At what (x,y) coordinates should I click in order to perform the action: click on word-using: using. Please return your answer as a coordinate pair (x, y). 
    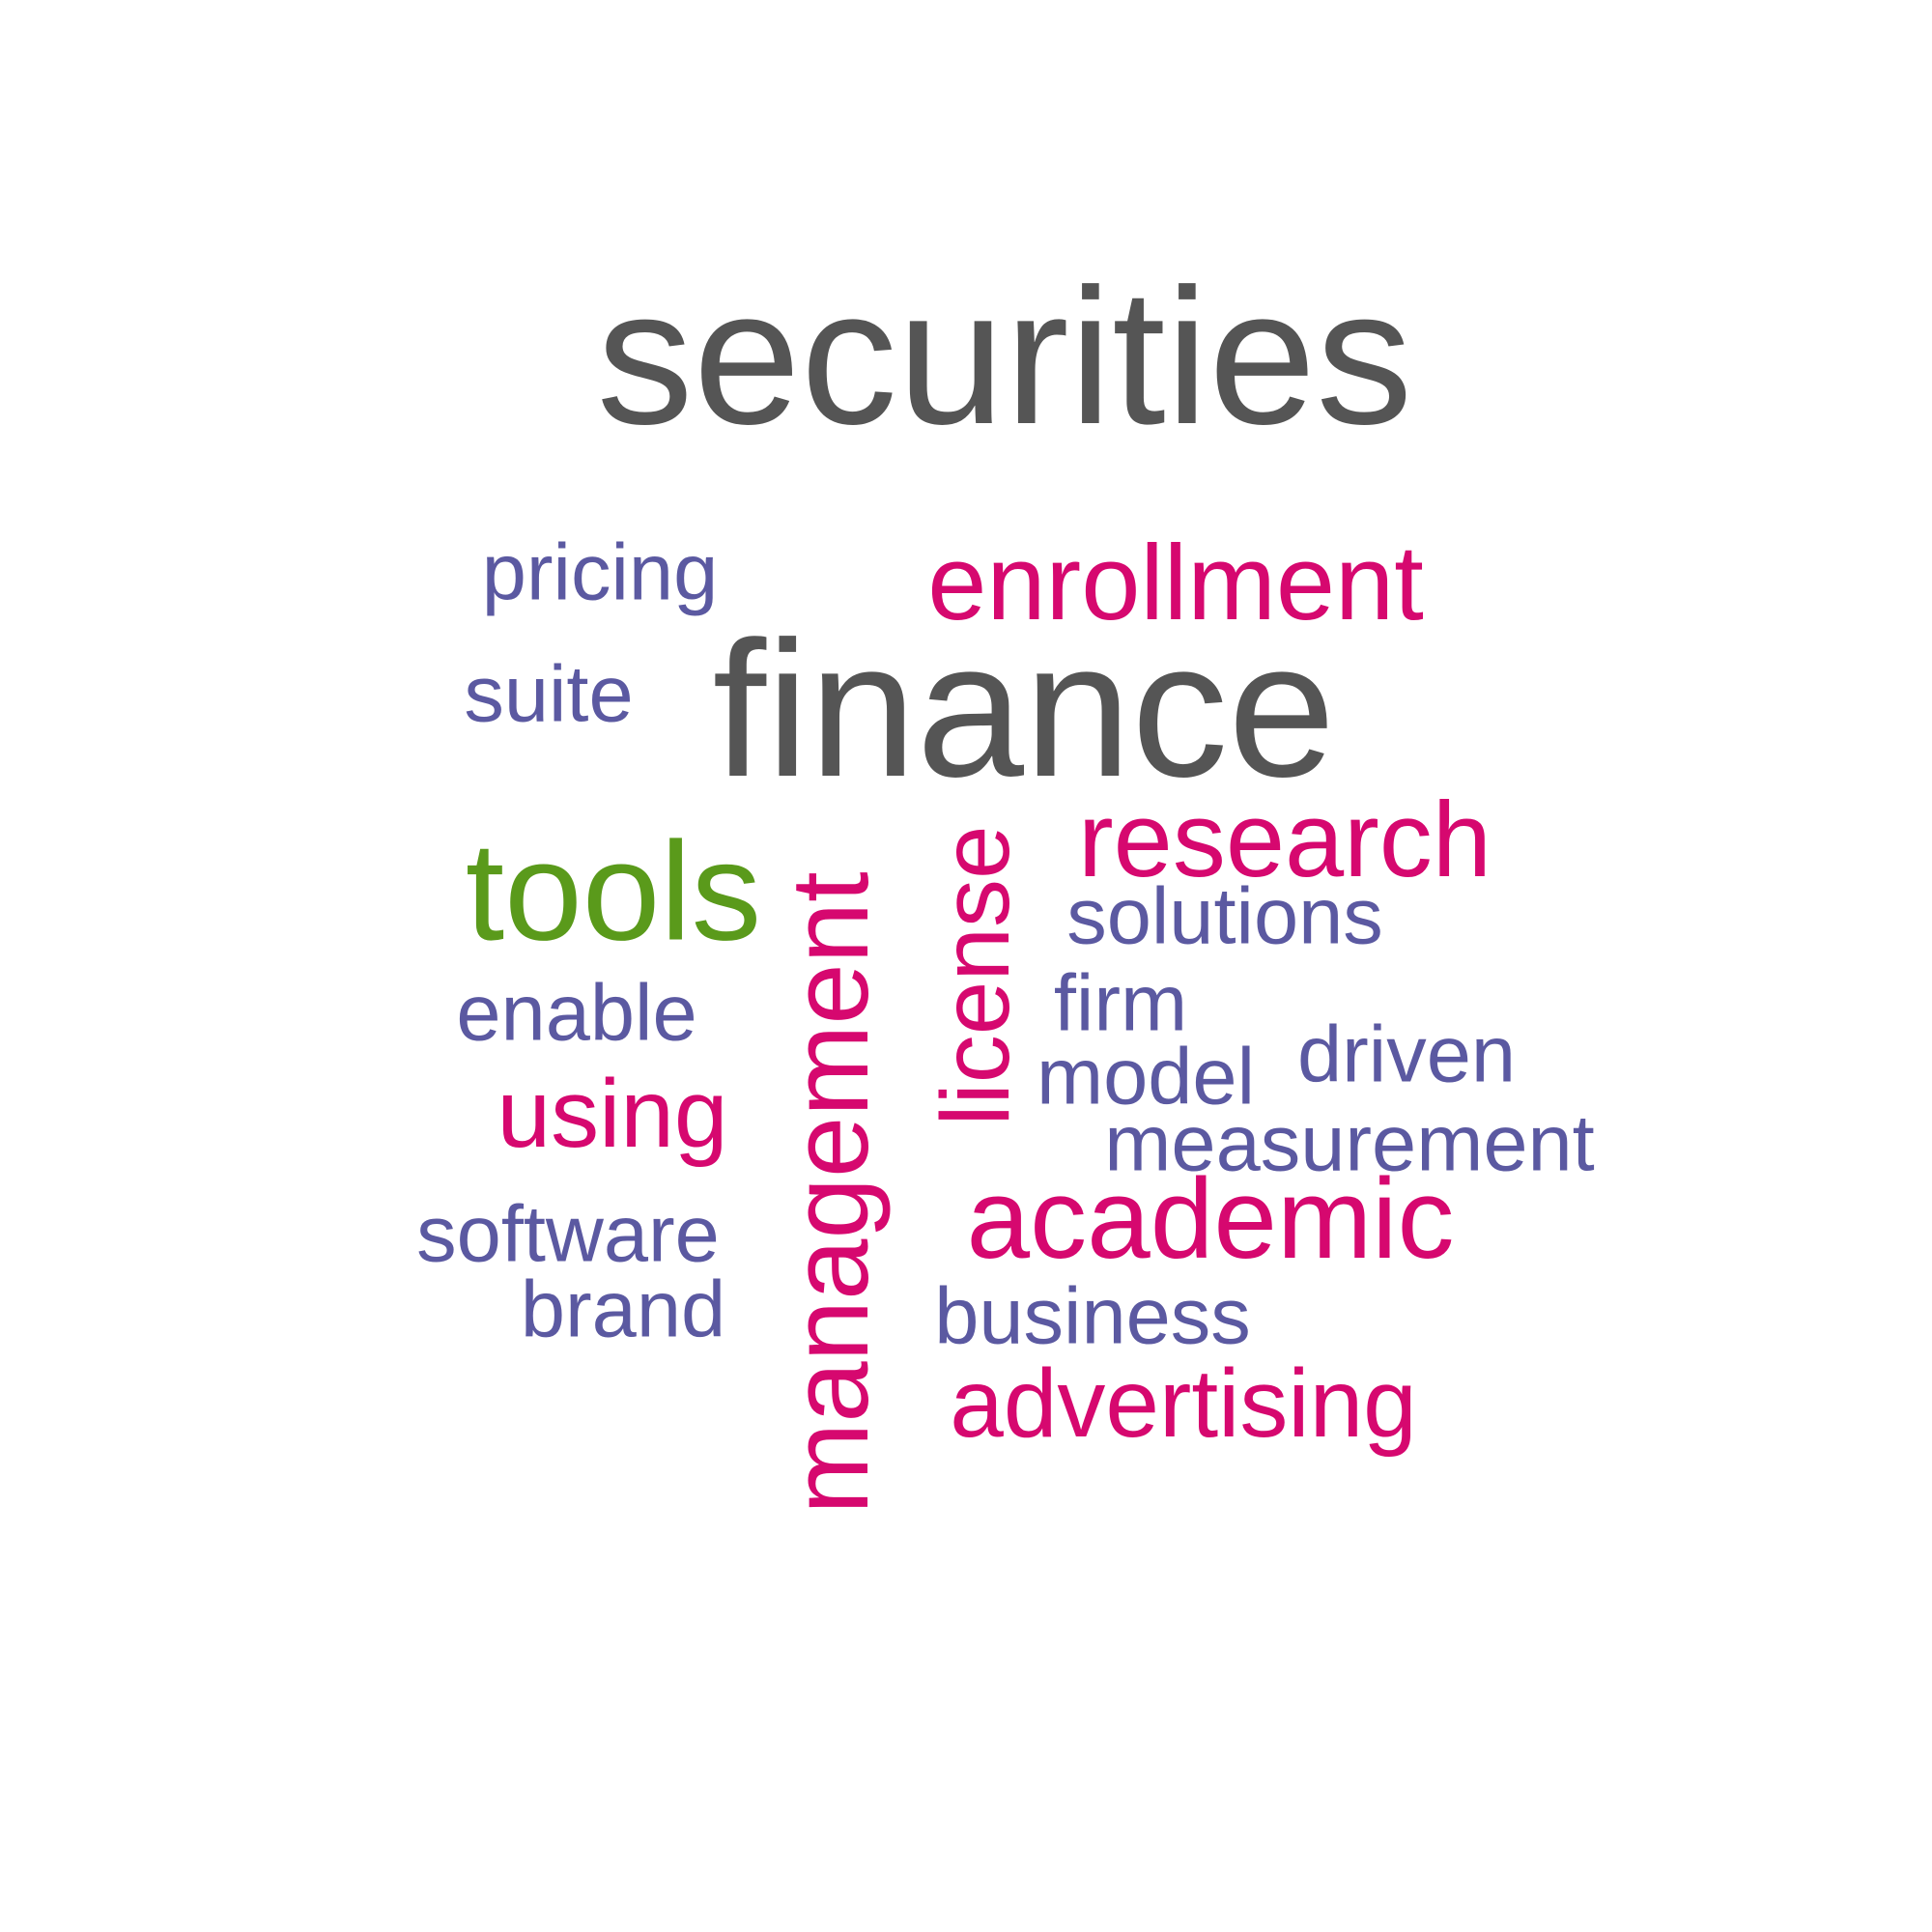
    Looking at the image, I should click on (612, 1114).